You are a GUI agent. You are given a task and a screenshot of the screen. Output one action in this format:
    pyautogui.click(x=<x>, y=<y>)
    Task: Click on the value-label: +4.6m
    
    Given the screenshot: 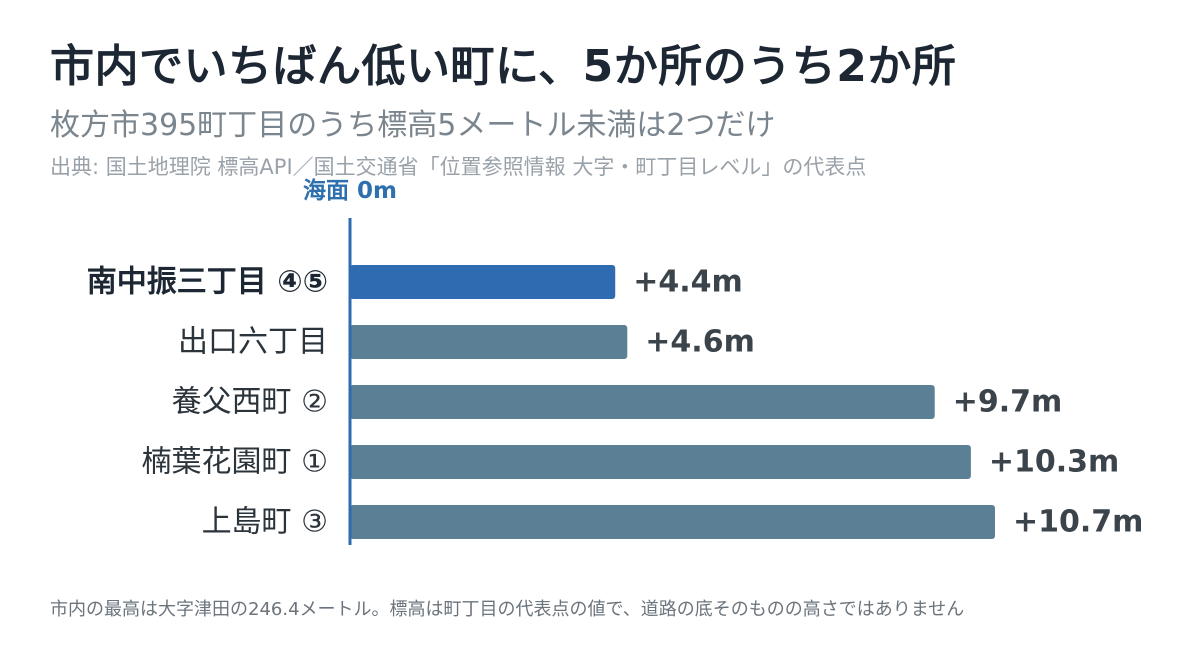 What is the action you would take?
    pyautogui.click(x=700, y=342)
    